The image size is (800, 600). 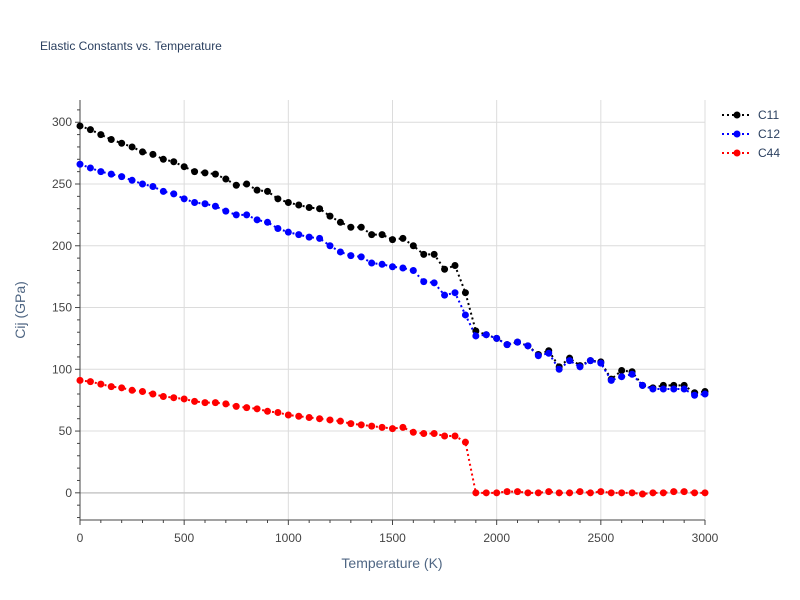 I want to click on legend-item-c12: C12, so click(x=751, y=134).